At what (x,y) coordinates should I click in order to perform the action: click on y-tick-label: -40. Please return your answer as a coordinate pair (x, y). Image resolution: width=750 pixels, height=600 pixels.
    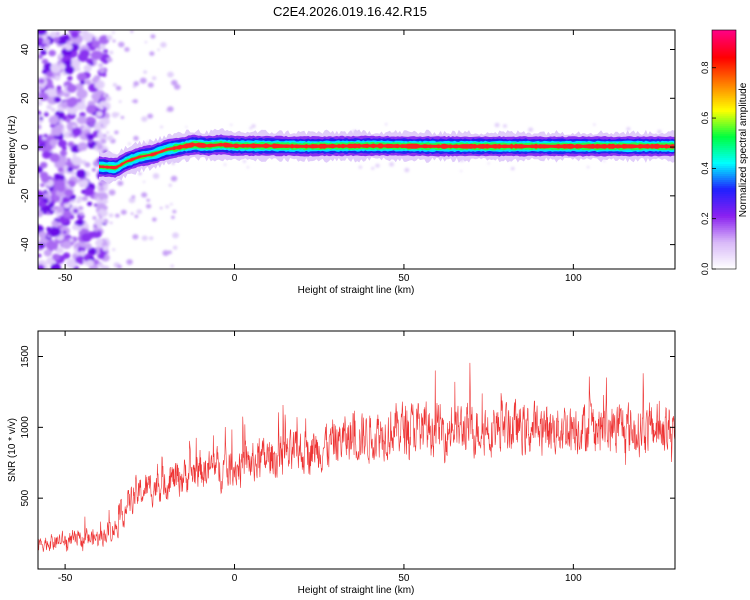
    Looking at the image, I should click on (25, 244).